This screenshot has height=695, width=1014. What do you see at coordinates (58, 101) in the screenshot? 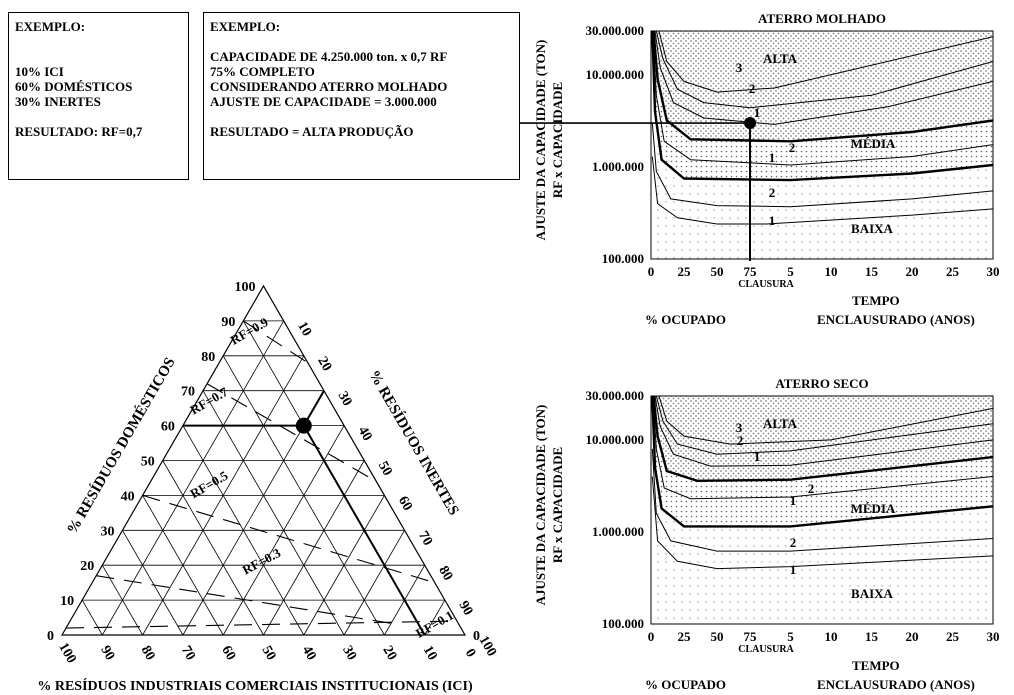
I see `example-left-line: 30% INERTES` at bounding box center [58, 101].